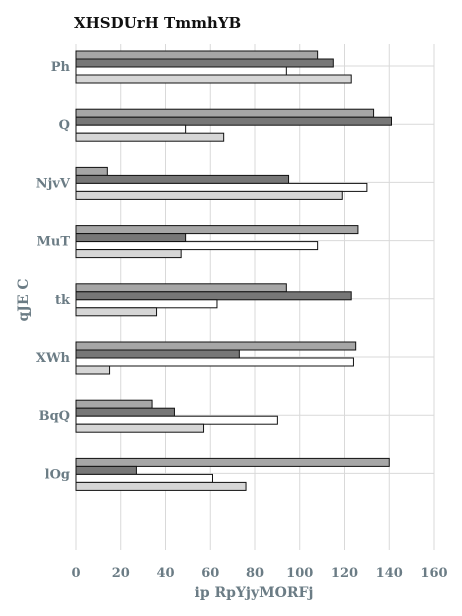 The width and height of the screenshot is (462, 616). Describe the element at coordinates (254, 593) in the screenshot. I see `x-axis-label: ip RpYjyMORFj` at that location.